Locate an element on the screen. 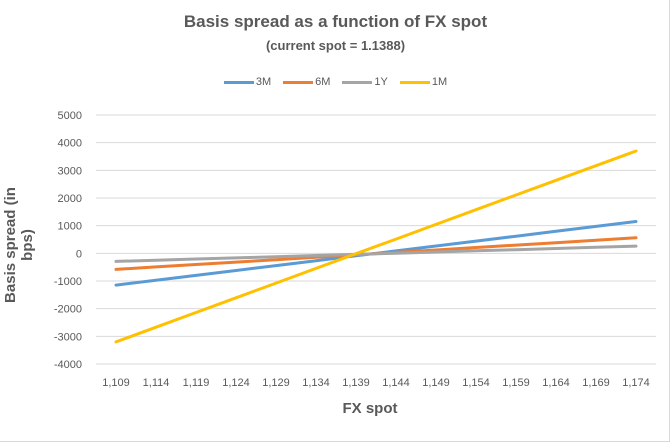  series-line-6m is located at coordinates (376, 253).